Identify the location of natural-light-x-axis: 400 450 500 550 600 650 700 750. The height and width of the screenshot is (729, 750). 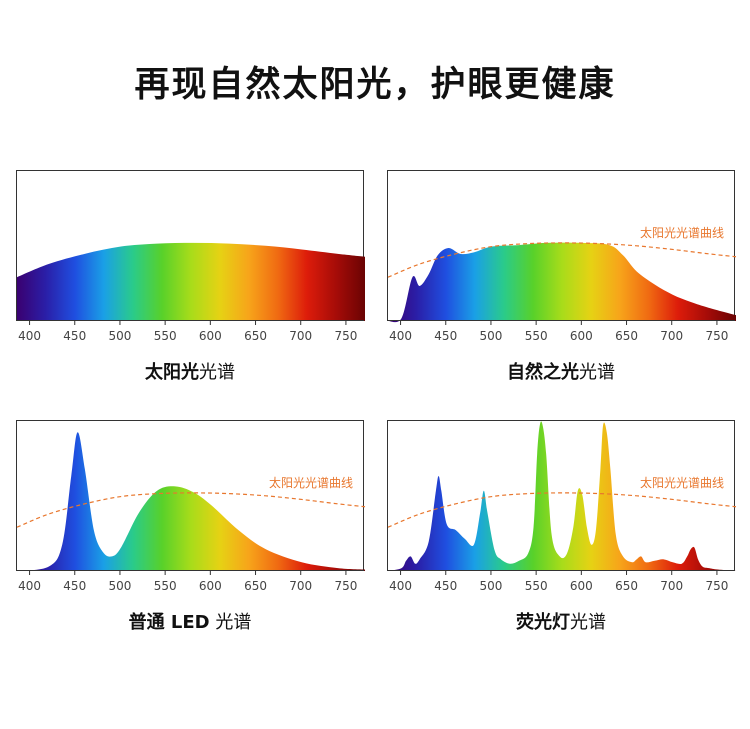
(561, 331).